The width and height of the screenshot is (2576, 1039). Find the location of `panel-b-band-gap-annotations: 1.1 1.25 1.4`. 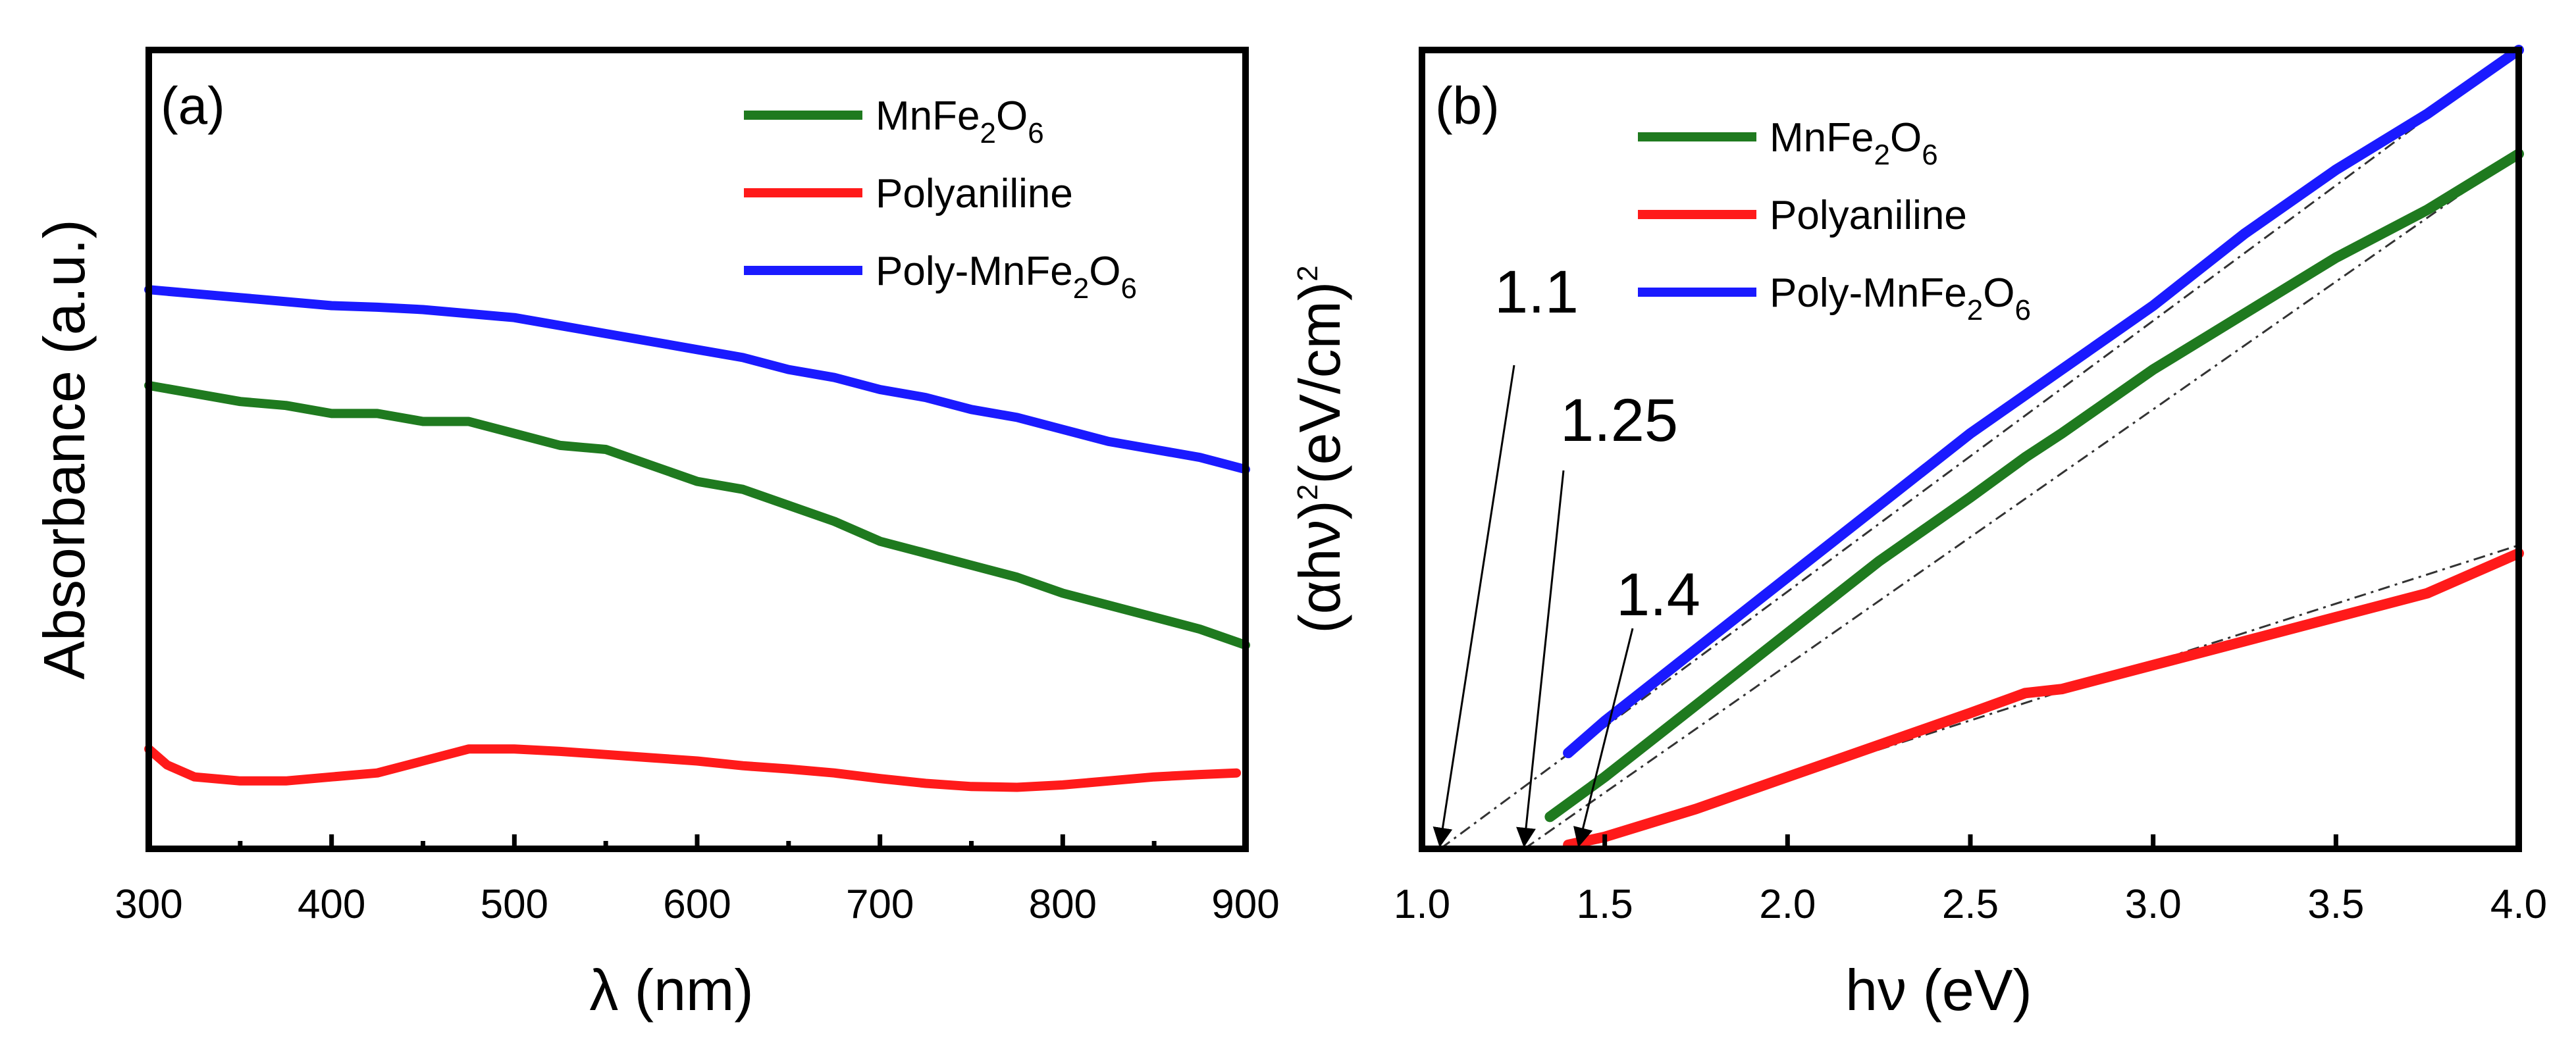

panel-b-band-gap-annotations: 1.1 1.25 1.4 is located at coordinates (1566, 553).